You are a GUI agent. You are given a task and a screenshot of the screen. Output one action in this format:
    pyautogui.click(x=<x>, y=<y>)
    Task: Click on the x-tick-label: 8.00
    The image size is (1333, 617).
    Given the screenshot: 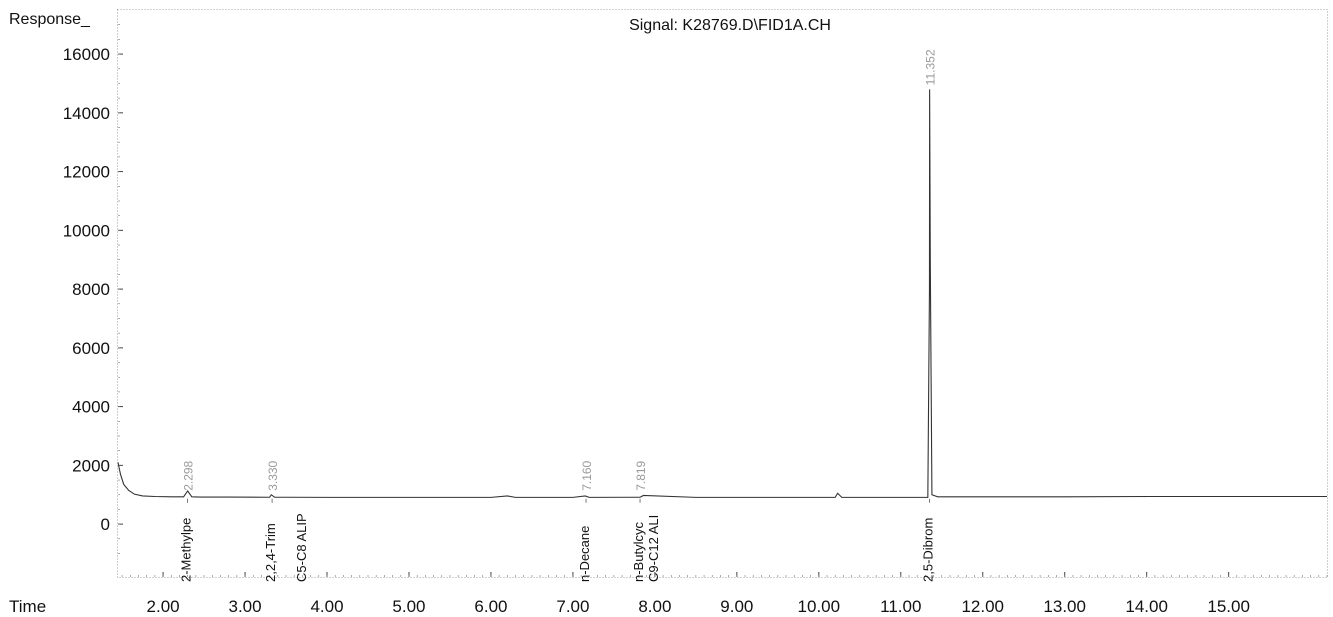 What is the action you would take?
    pyautogui.click(x=654, y=606)
    